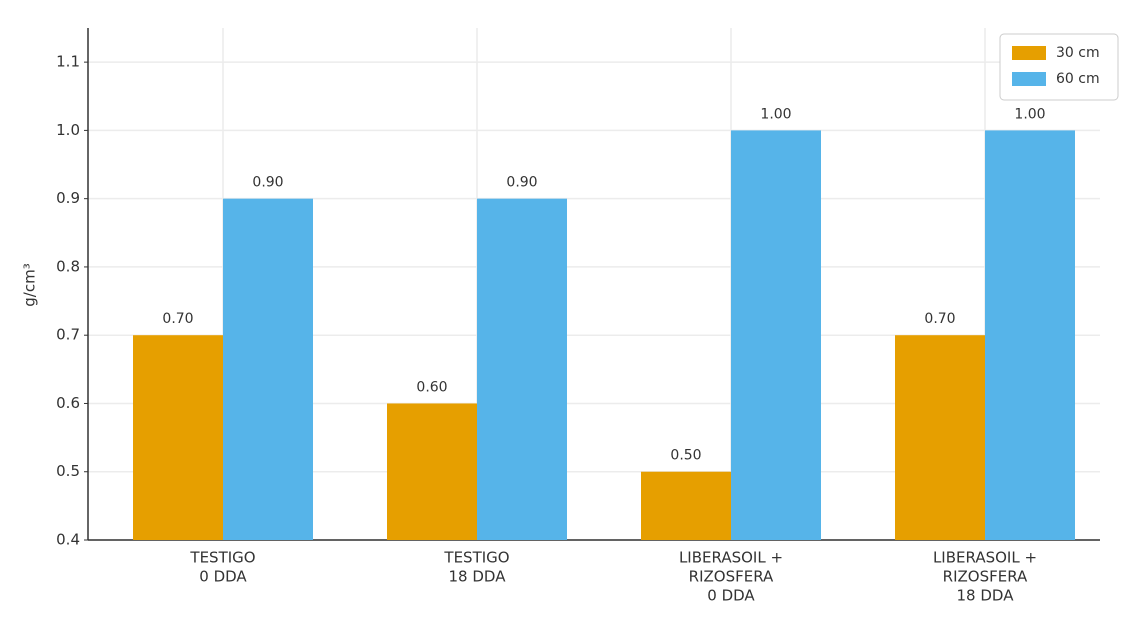  I want to click on y-tick-label: 0.7, so click(68, 335).